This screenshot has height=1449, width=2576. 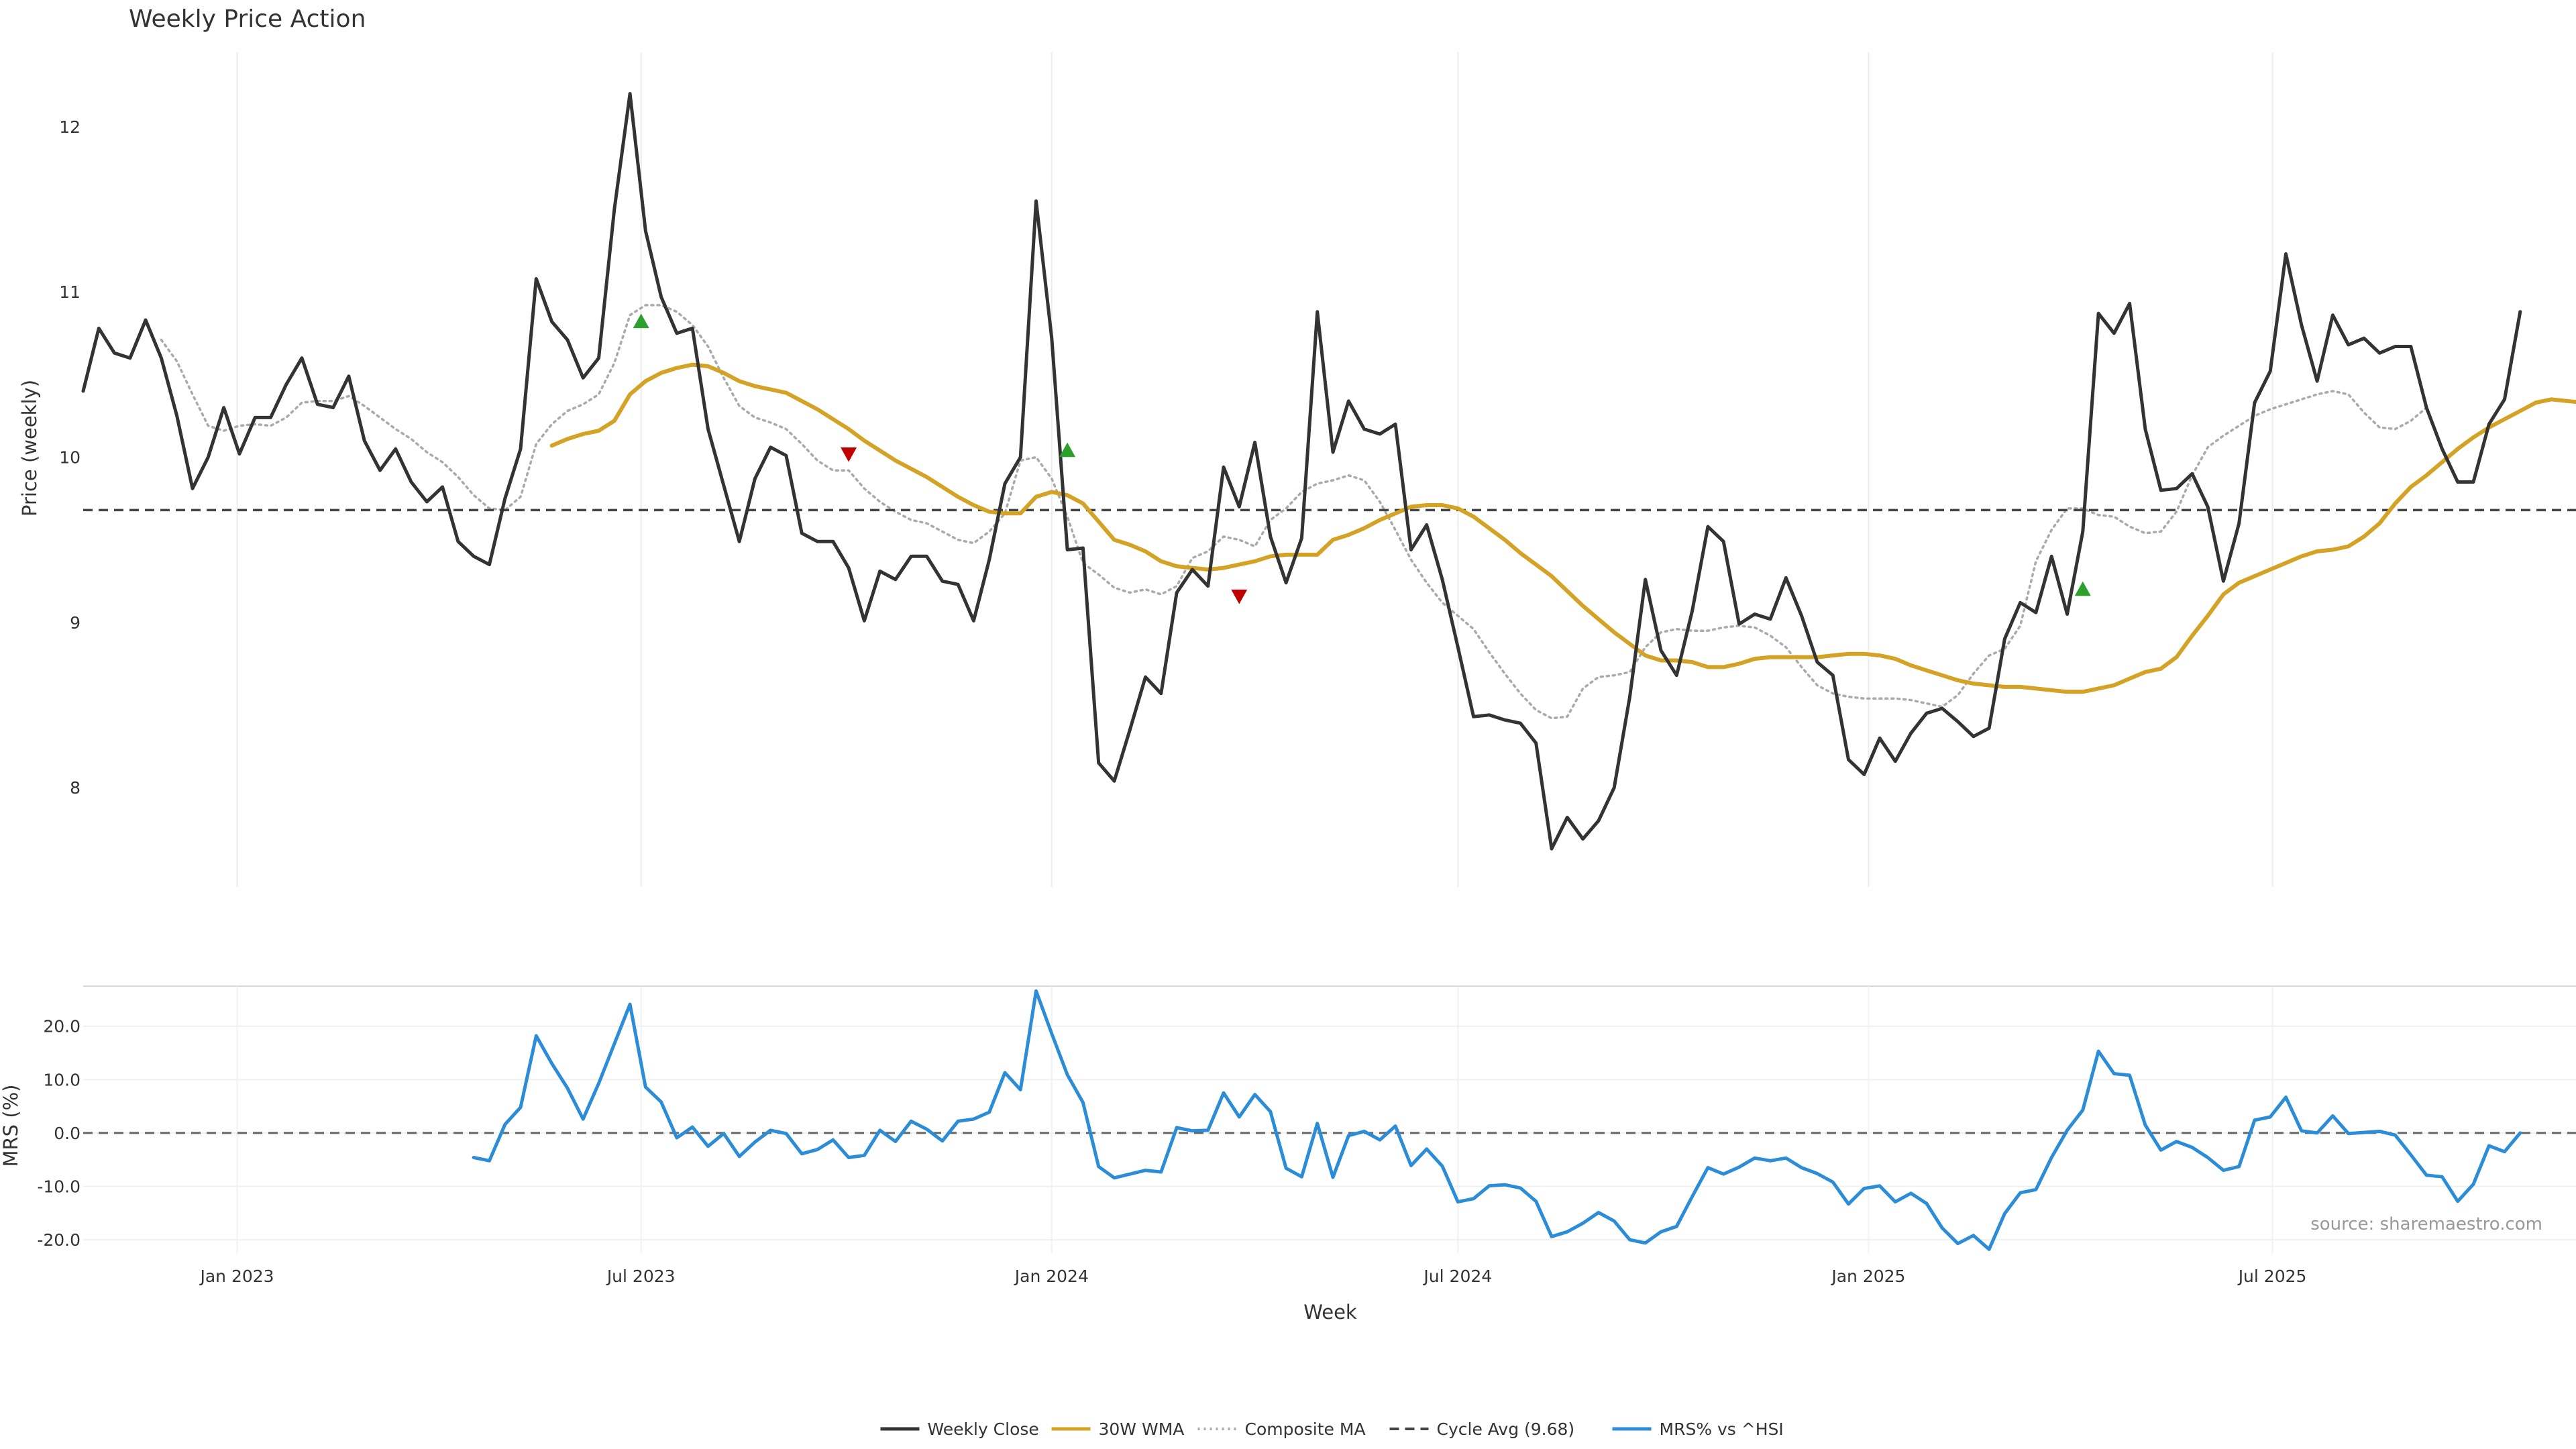 I want to click on mrs-y-tick-label: 0.0, so click(x=67, y=1133).